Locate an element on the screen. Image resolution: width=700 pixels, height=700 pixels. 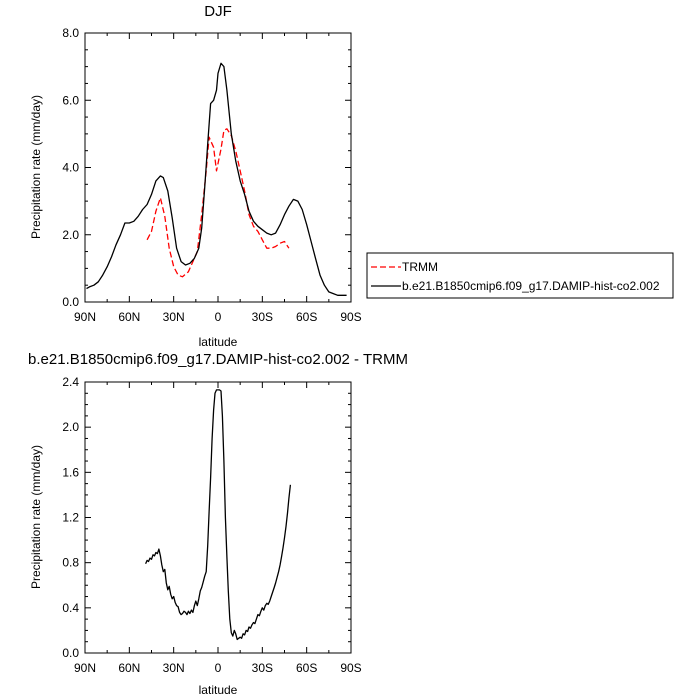
plot-frame is located at coordinates (218, 517).